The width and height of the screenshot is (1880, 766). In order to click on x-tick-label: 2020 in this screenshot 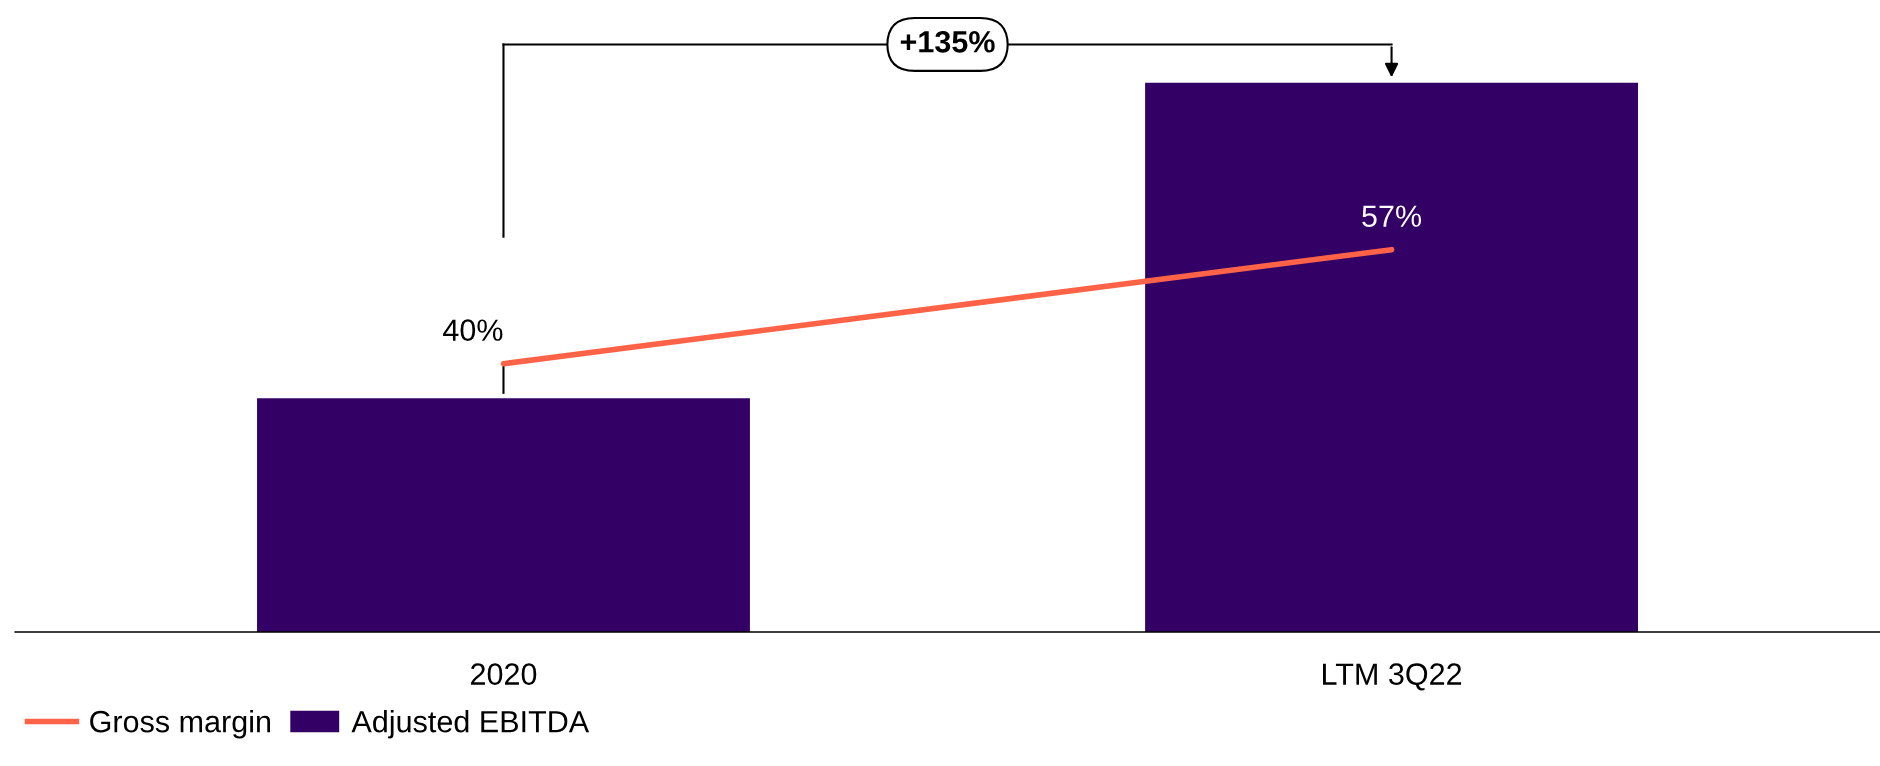, I will do `click(504, 674)`.